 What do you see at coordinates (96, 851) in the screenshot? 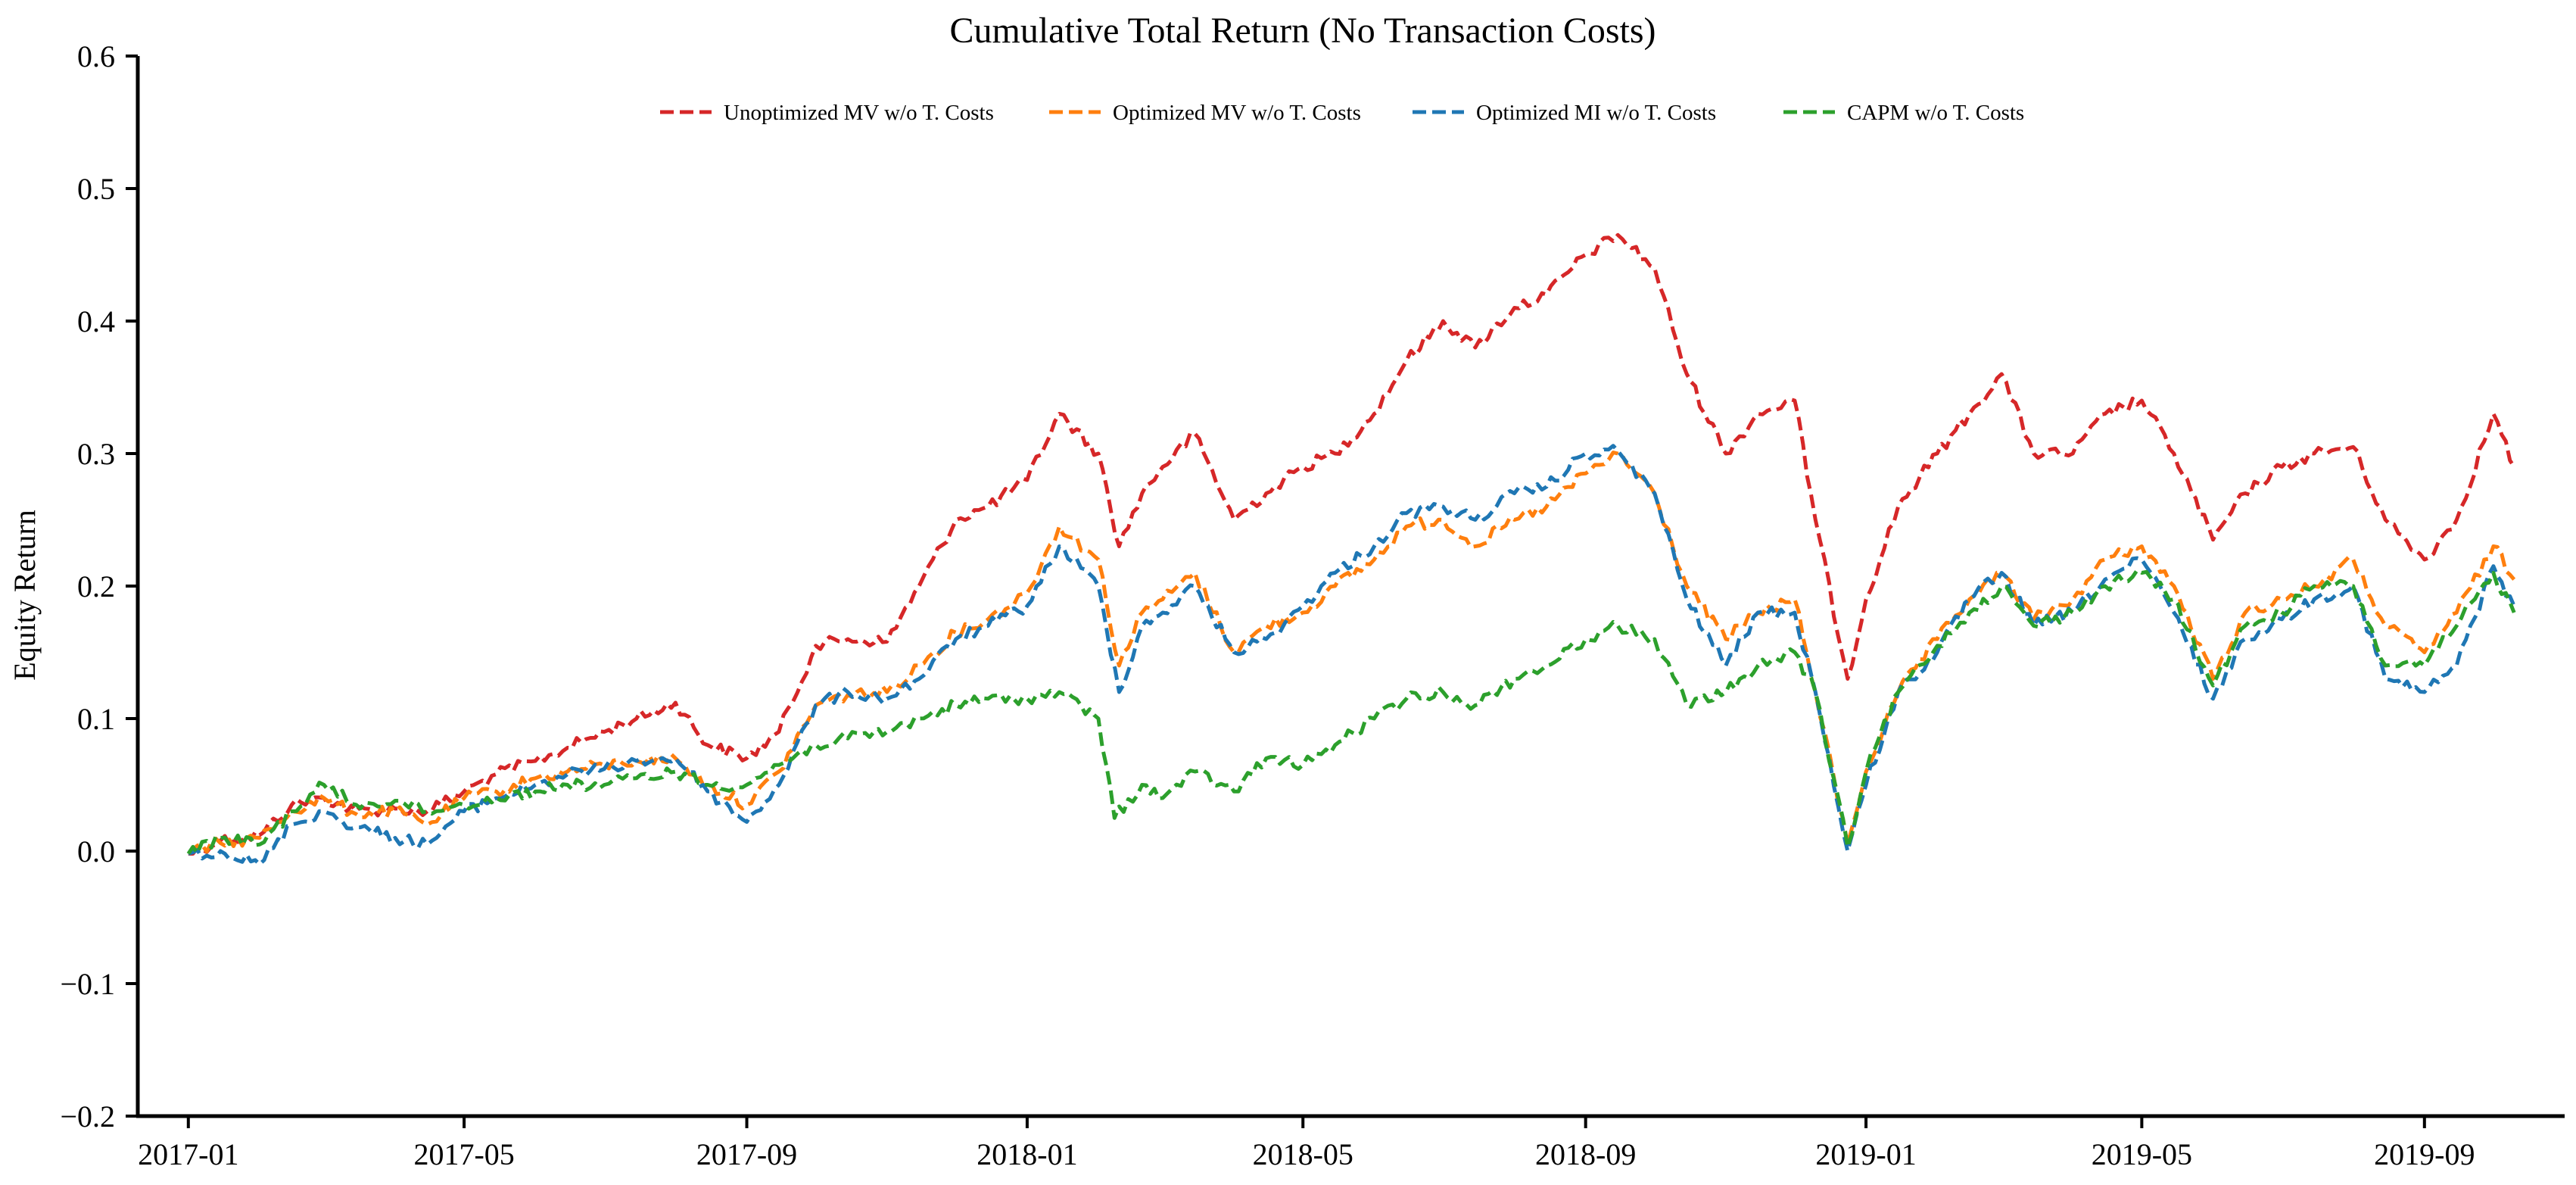
I see `y-tick-label: 0.0` at bounding box center [96, 851].